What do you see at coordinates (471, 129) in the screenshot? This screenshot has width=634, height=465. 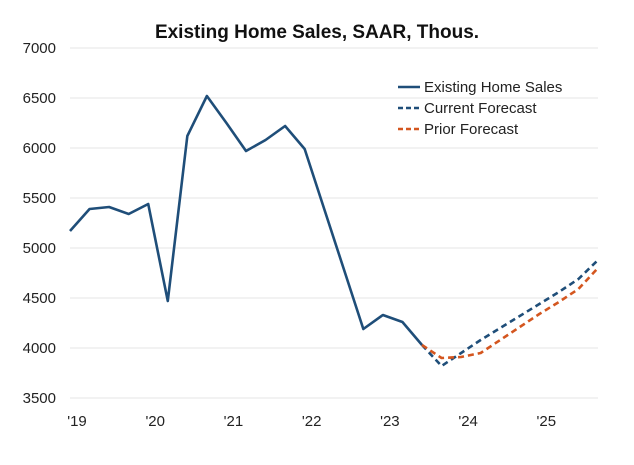 I see `legend-label-prior-forecast: Prior Forecast` at bounding box center [471, 129].